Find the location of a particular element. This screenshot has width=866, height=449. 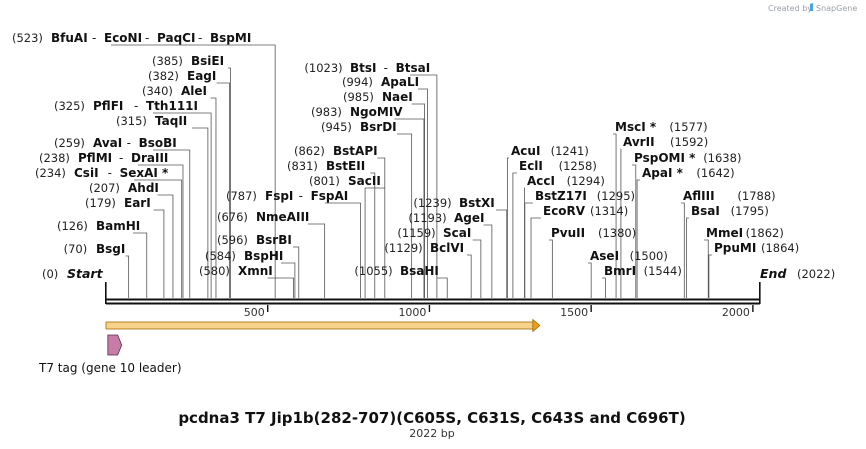

site-enzyme-name: ApaI * is located at coordinates (663, 173).